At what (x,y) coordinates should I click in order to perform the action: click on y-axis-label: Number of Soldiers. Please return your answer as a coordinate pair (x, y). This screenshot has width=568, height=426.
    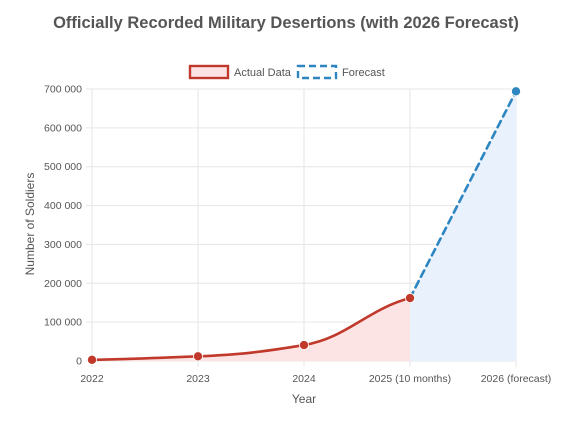
    Looking at the image, I should click on (30, 224).